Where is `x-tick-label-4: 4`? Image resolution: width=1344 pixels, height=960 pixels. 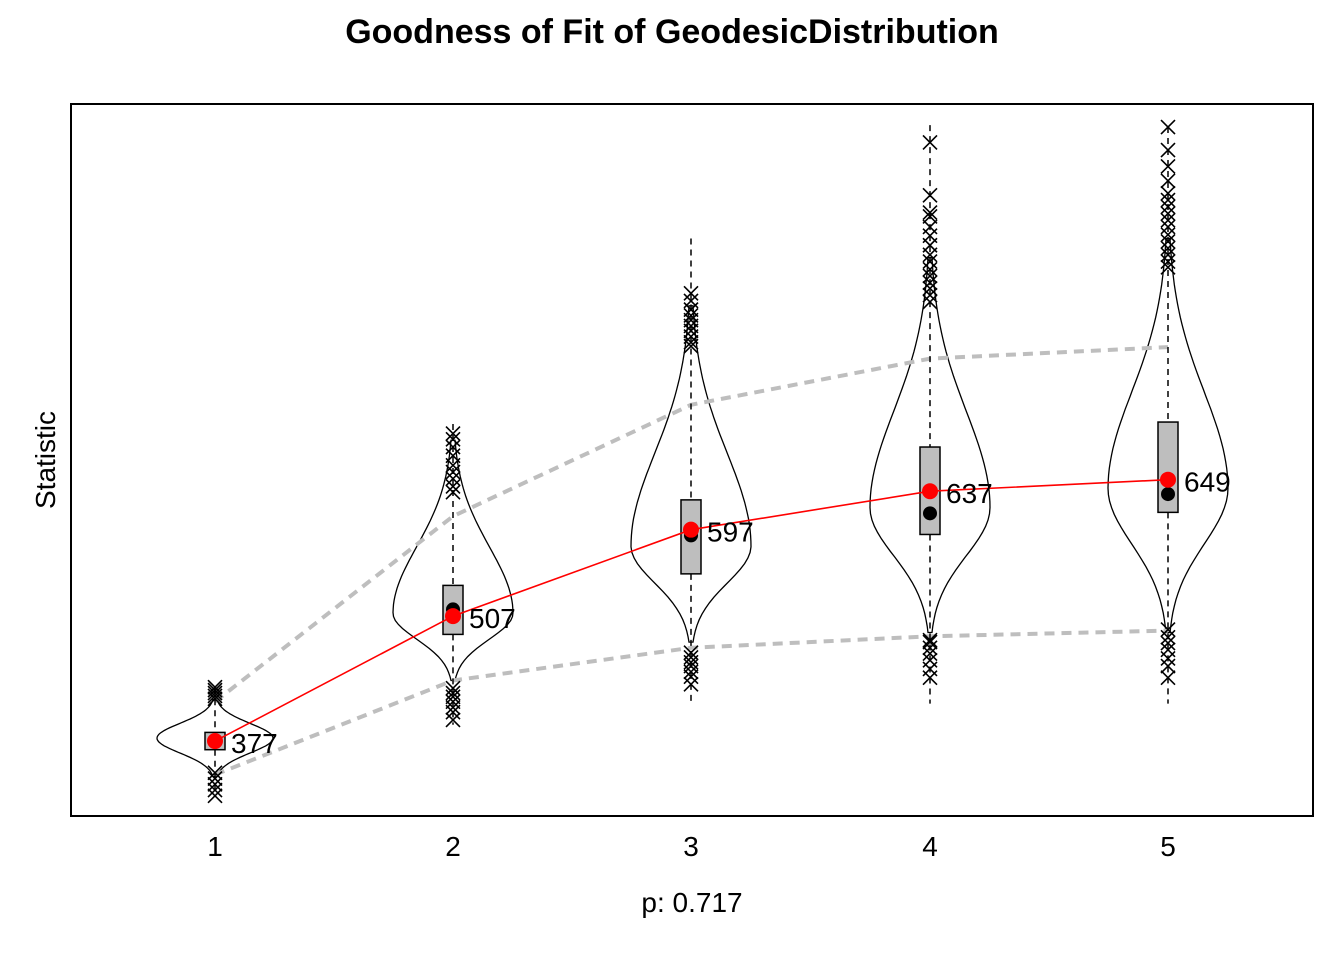
x-tick-label-4: 4 is located at coordinates (930, 846).